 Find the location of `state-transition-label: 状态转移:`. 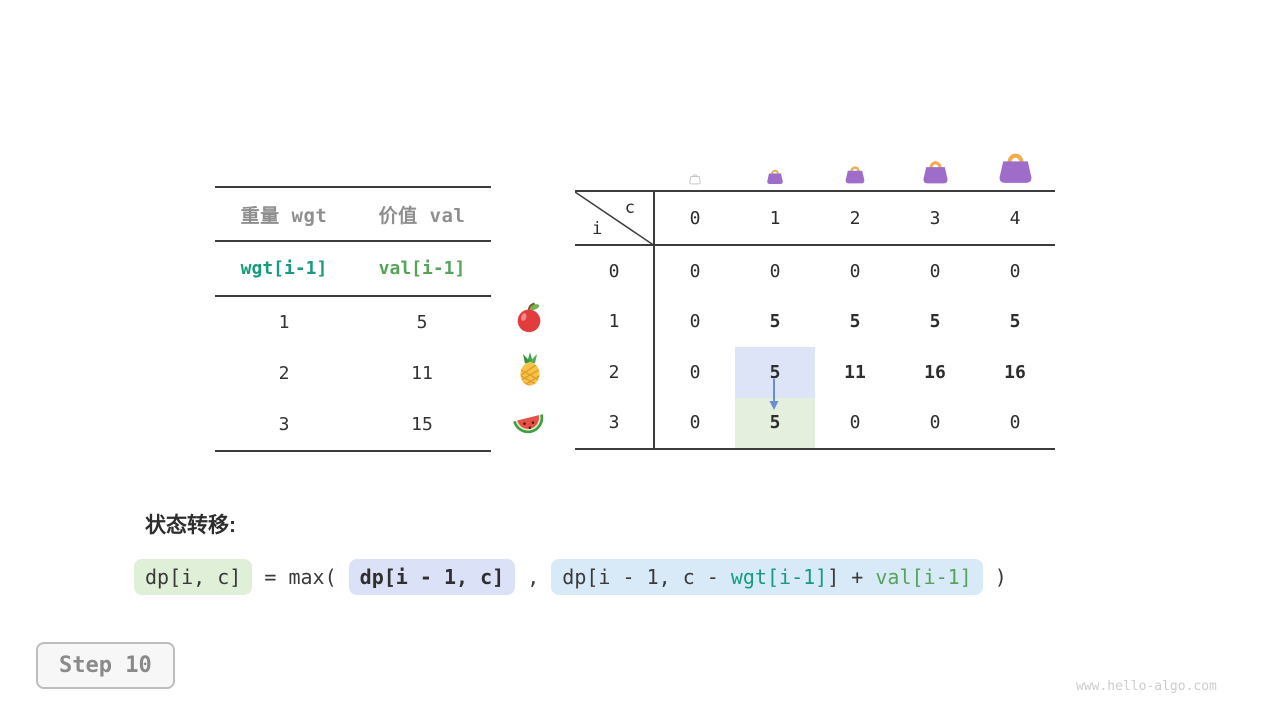

state-transition-label: 状态转移: is located at coordinates (190, 525).